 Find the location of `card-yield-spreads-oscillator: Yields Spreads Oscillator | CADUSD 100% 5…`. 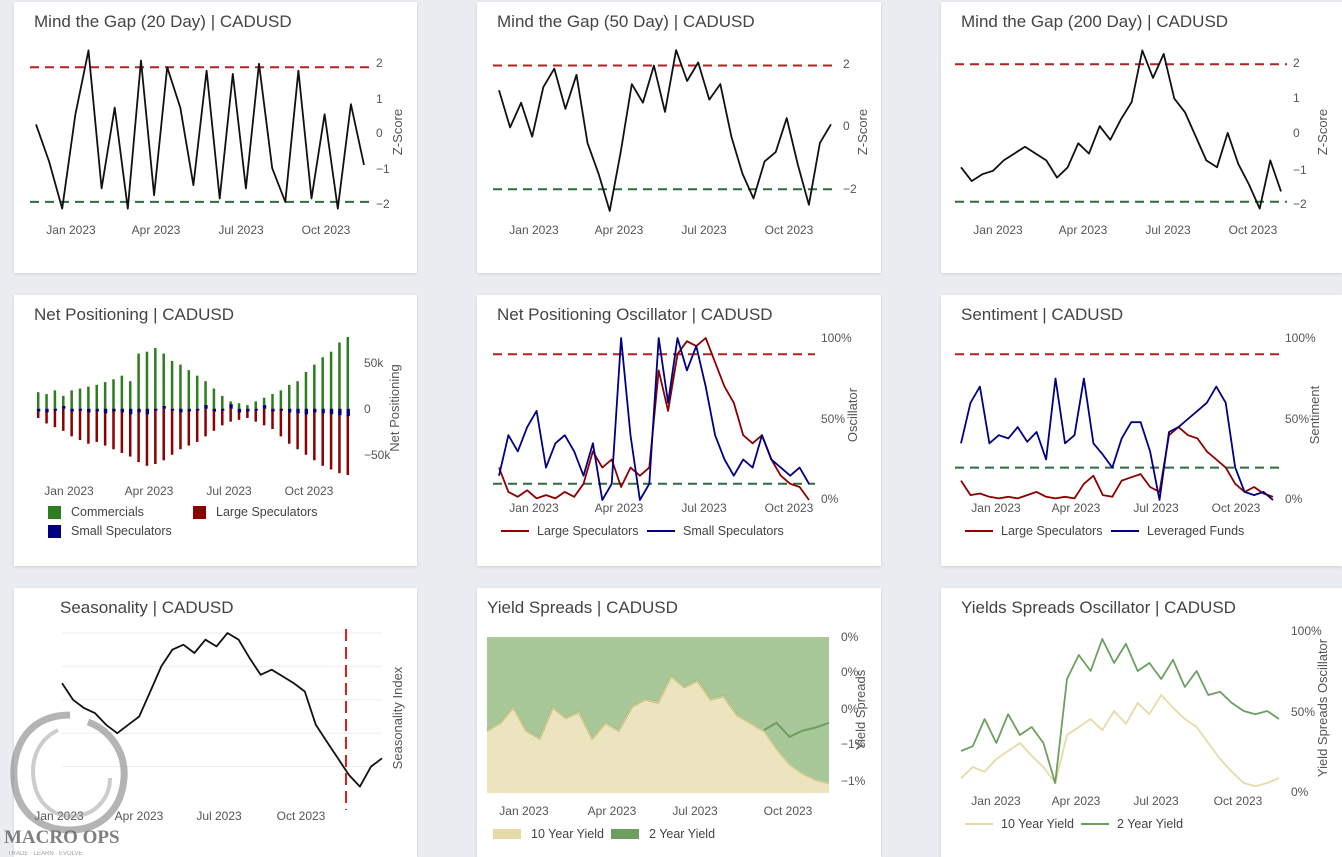

card-yield-spreads-oscillator: Yields Spreads Oscillator | CADUSD 100% 5… is located at coordinates (1141, 722).